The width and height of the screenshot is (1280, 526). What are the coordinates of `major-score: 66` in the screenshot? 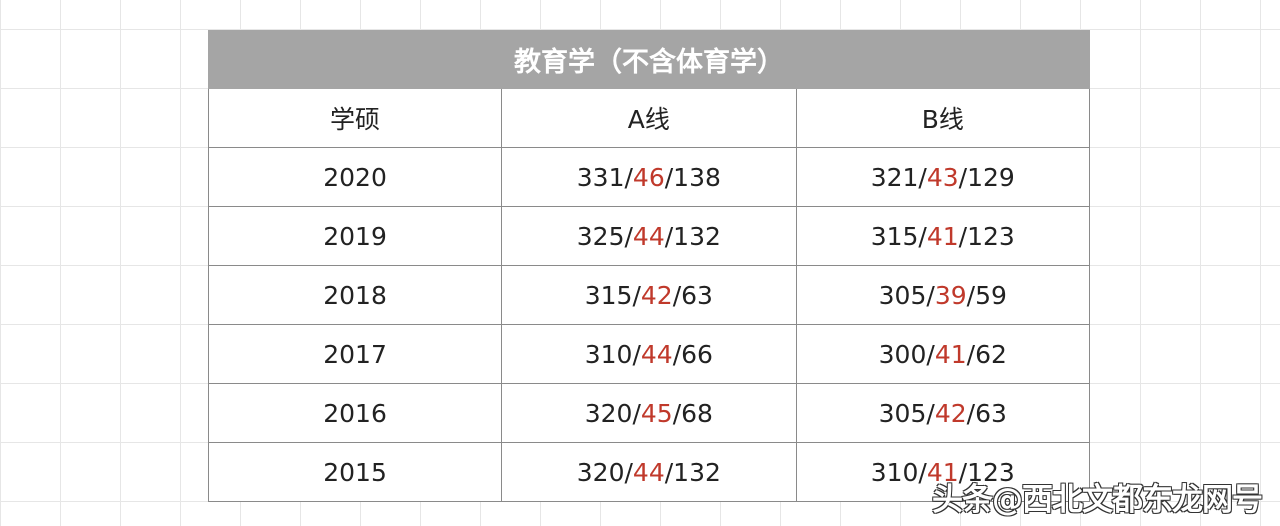 It's located at (697, 354).